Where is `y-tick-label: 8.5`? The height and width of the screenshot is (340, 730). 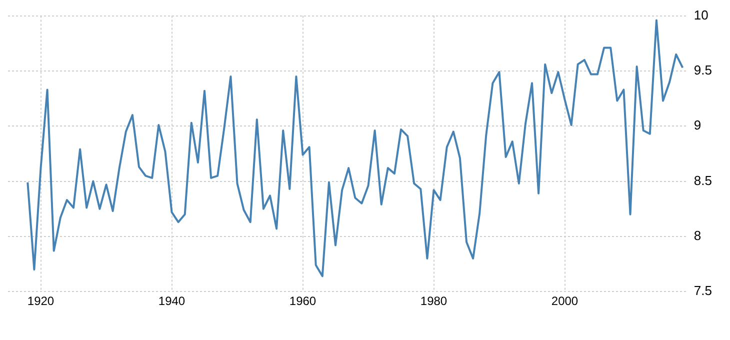
y-tick-label: 8.5 is located at coordinates (703, 180).